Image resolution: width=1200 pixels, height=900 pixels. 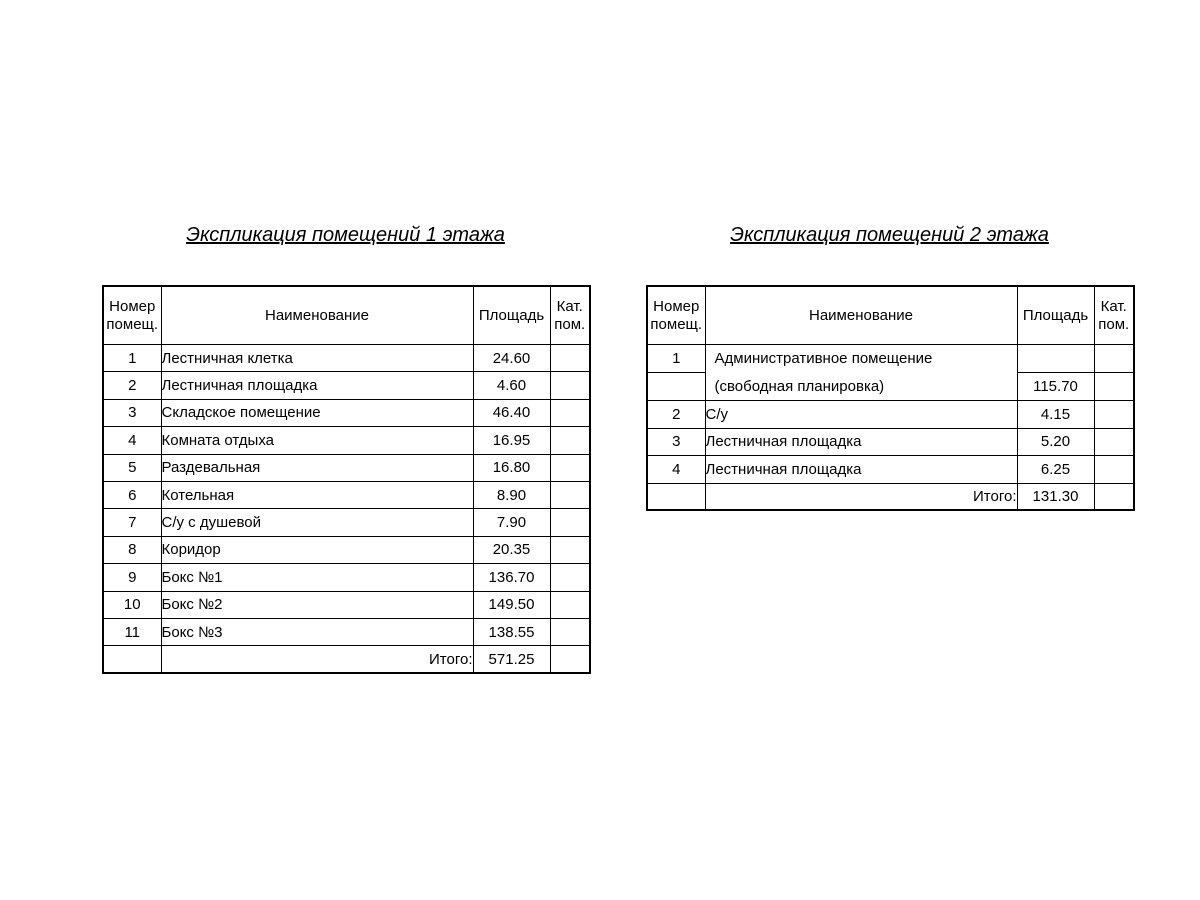 What do you see at coordinates (511, 604) in the screenshot?
I see `cell-area: 149.50` at bounding box center [511, 604].